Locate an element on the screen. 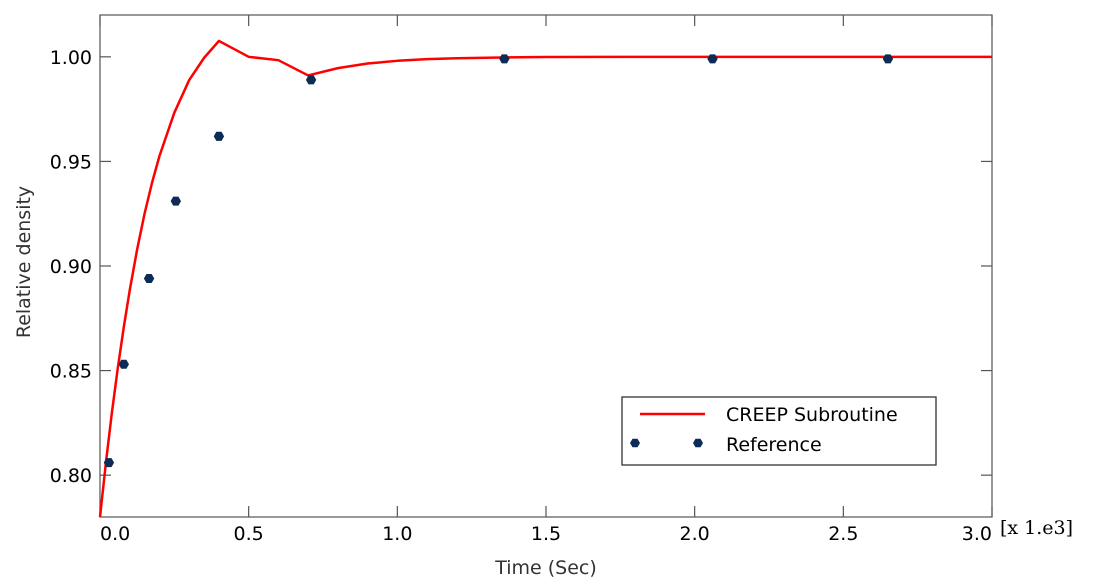  legend-label-reference: Reference is located at coordinates (774, 445).